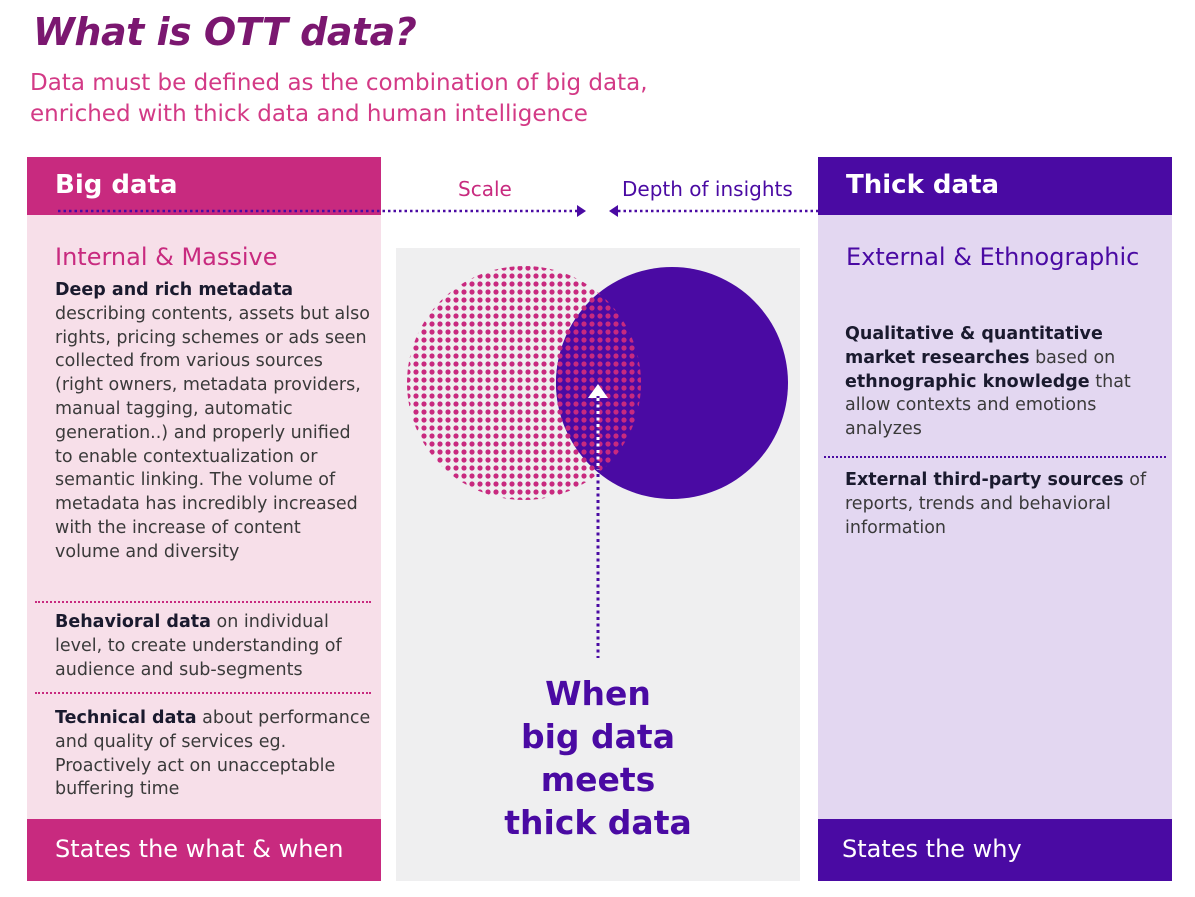  Describe the element at coordinates (598, 693) in the screenshot. I see `caption-line: When` at that location.